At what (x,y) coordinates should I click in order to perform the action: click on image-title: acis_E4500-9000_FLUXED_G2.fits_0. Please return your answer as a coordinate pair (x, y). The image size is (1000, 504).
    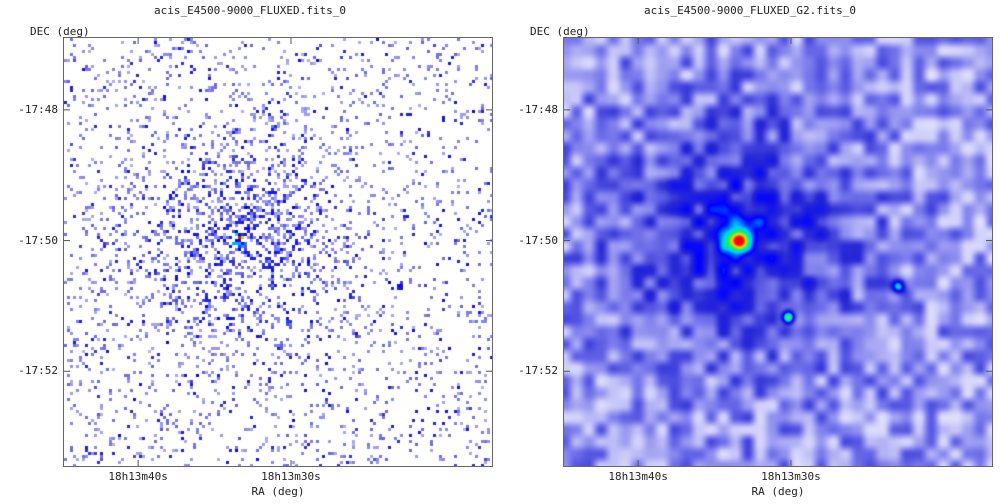
    Looking at the image, I should click on (750, 10).